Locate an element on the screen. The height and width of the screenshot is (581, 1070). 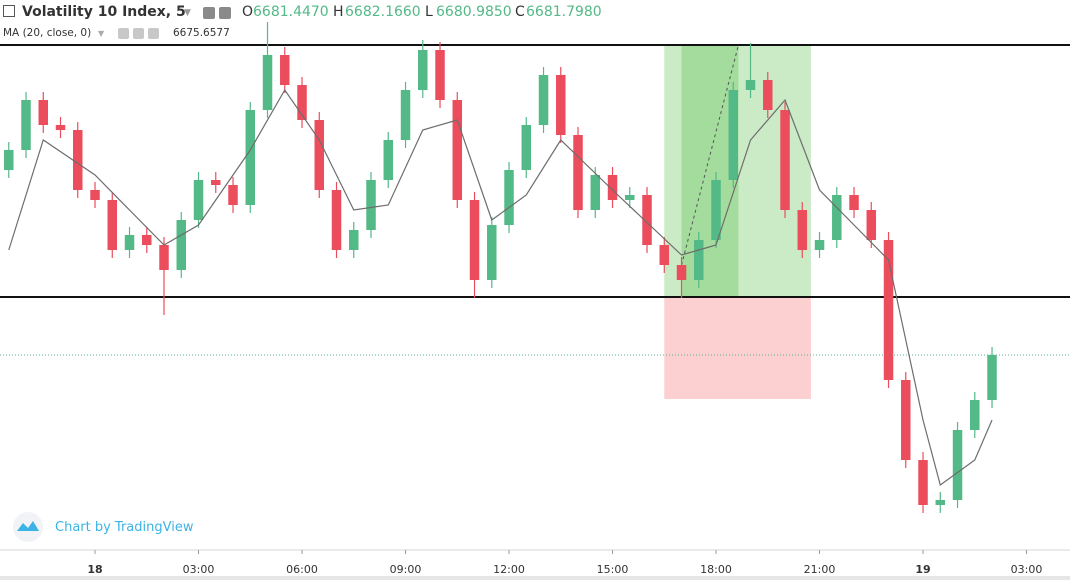
ohlc-label: L is located at coordinates (429, 12).